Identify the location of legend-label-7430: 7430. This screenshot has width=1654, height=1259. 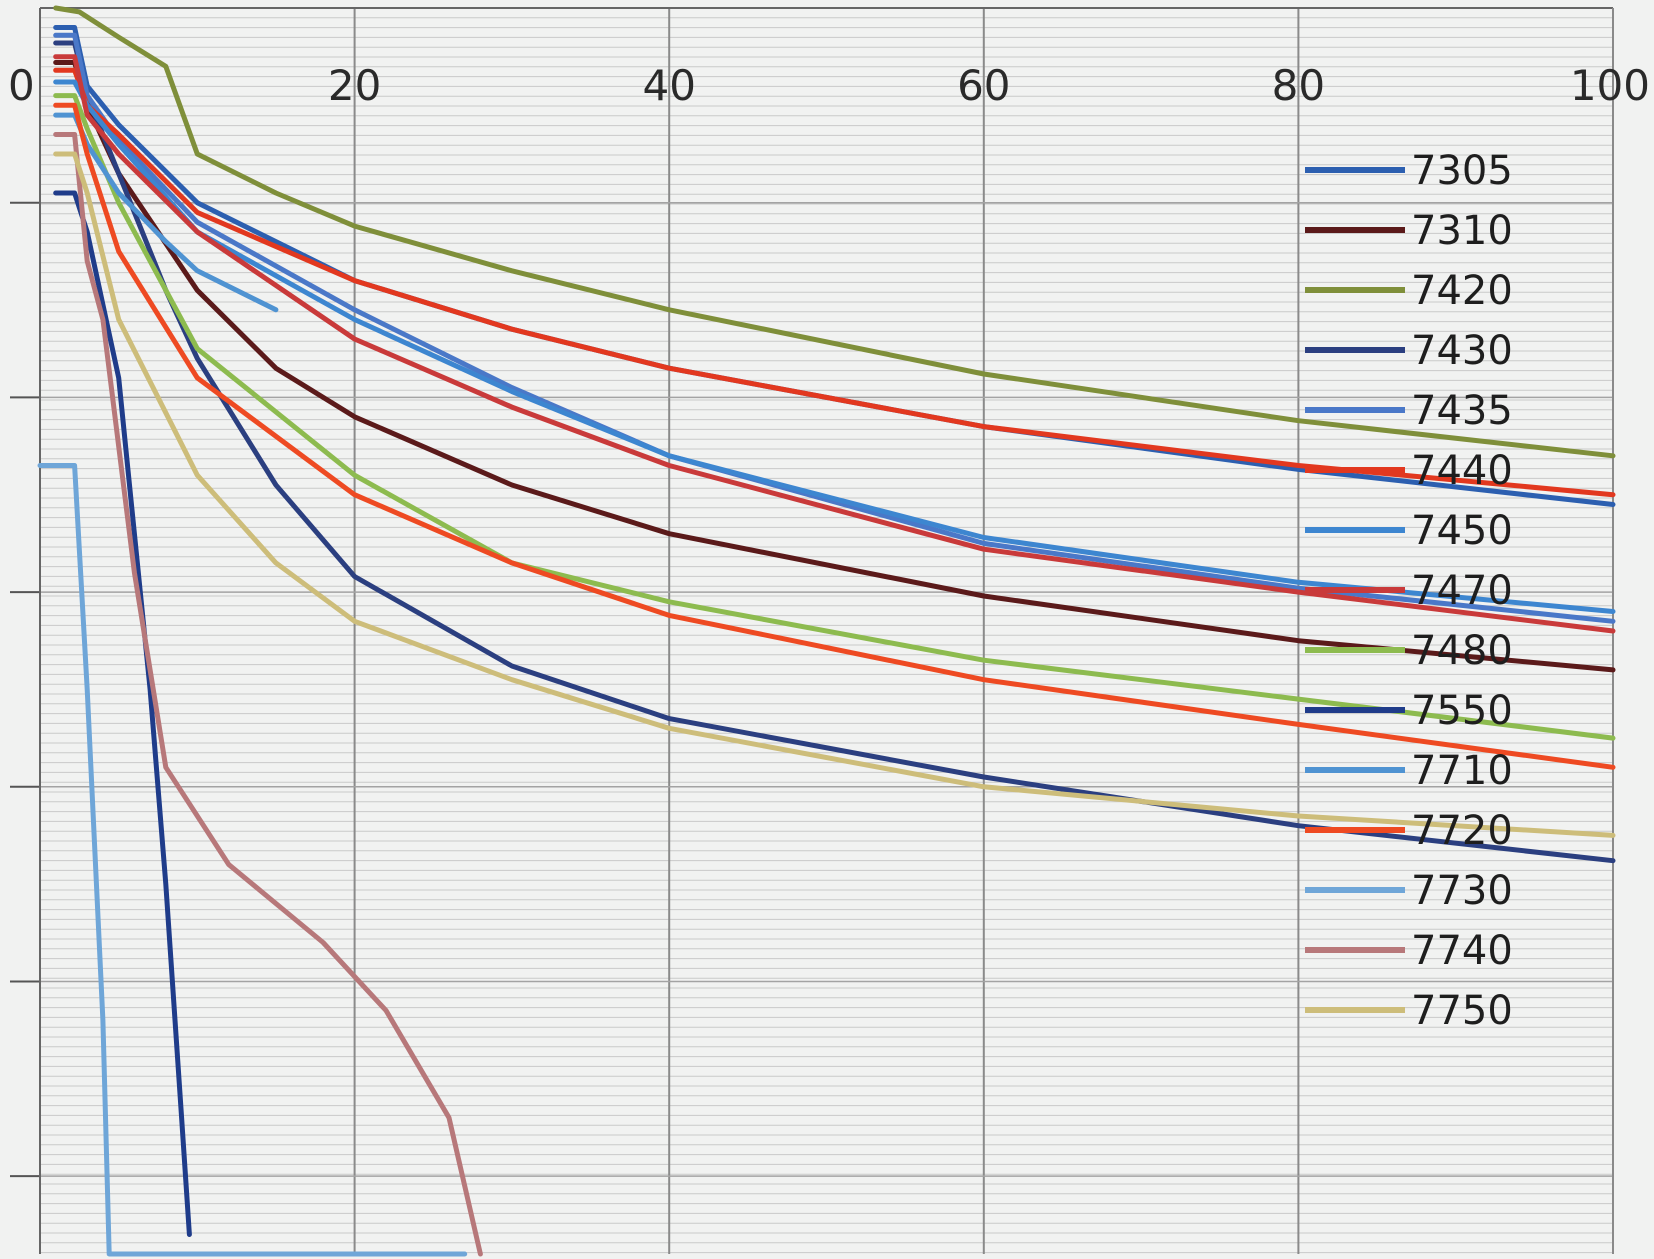
(1462, 351).